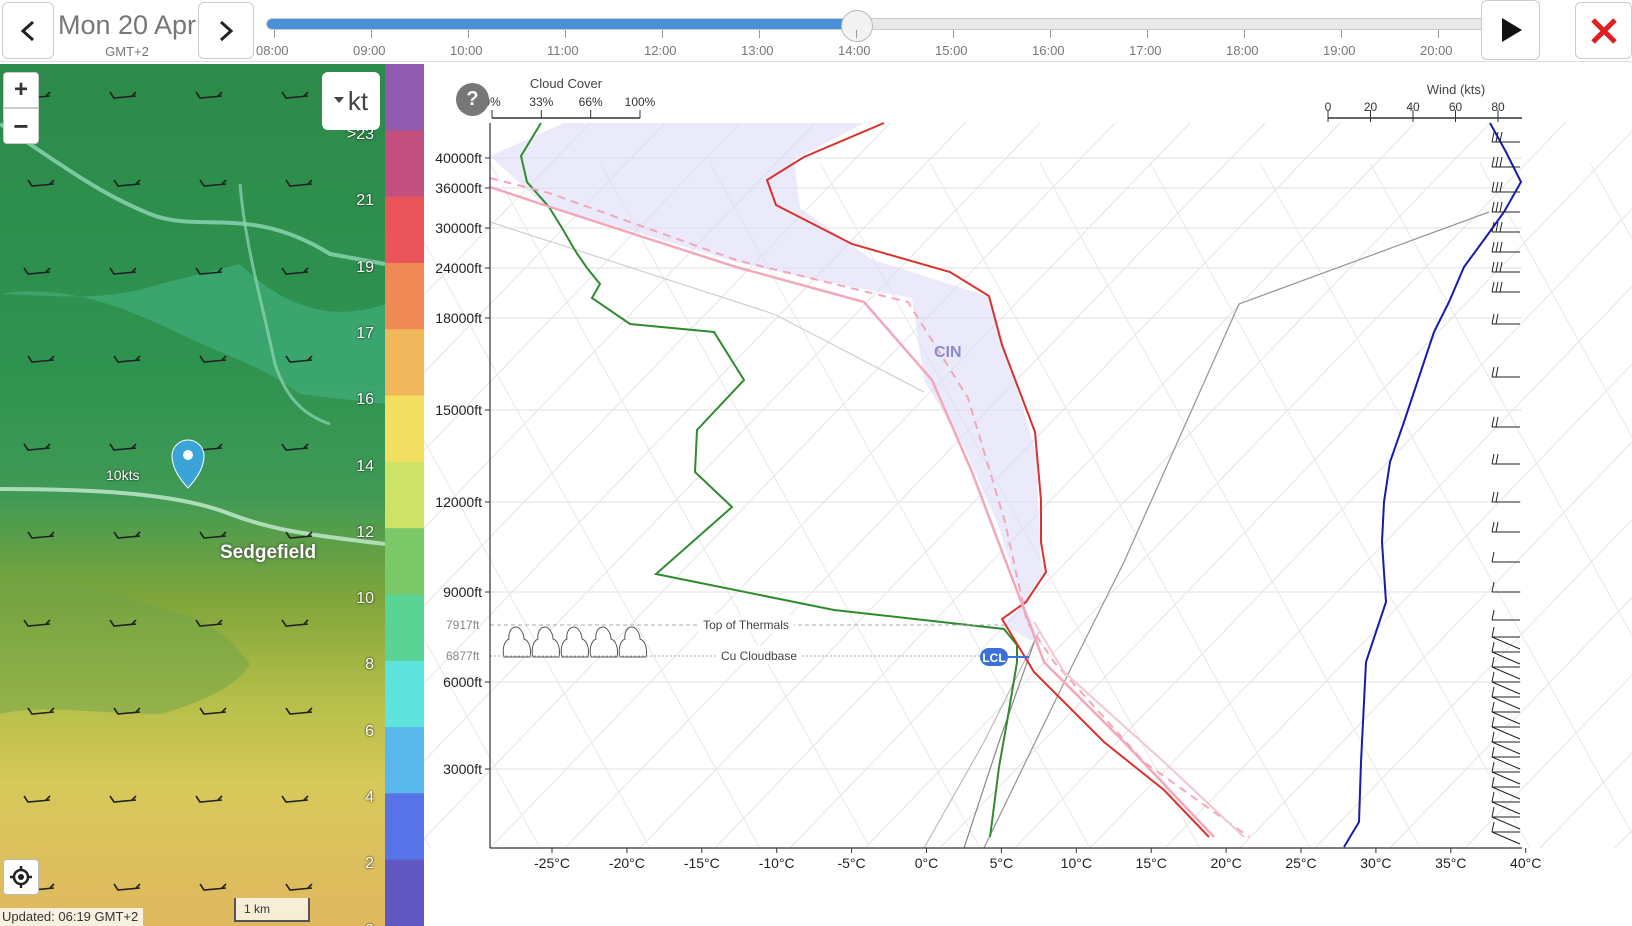  What do you see at coordinates (591, 102) in the screenshot?
I see `cloud-cover-tick: 66%` at bounding box center [591, 102].